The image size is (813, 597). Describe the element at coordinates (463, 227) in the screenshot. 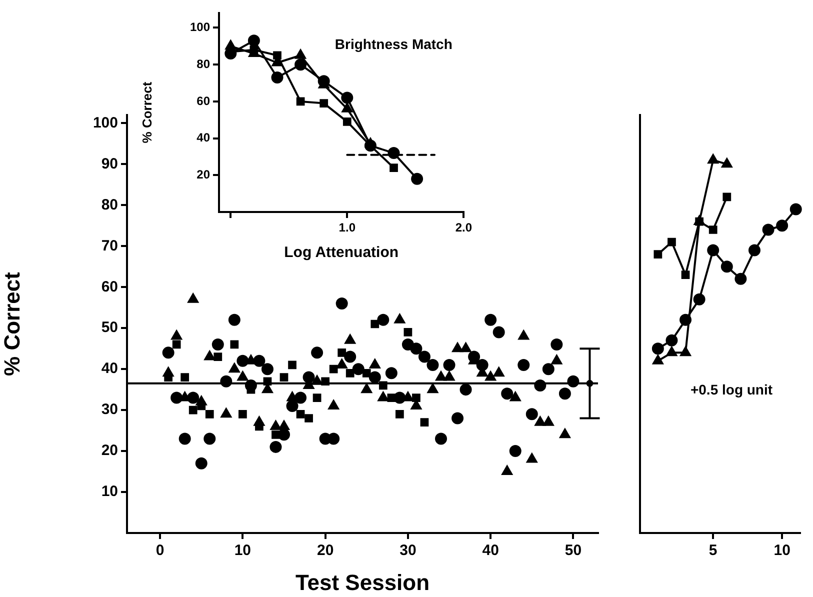

I see `x-tick-label: 2.0` at that location.